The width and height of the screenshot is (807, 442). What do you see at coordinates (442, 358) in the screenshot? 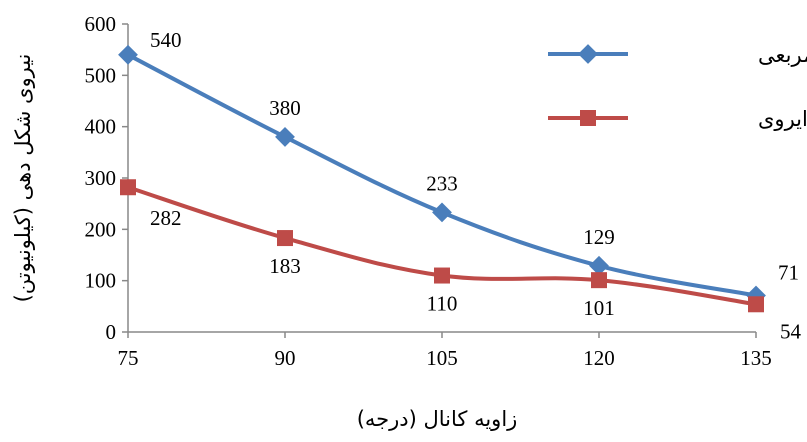
I see `x-tick-label: 105` at bounding box center [442, 358].